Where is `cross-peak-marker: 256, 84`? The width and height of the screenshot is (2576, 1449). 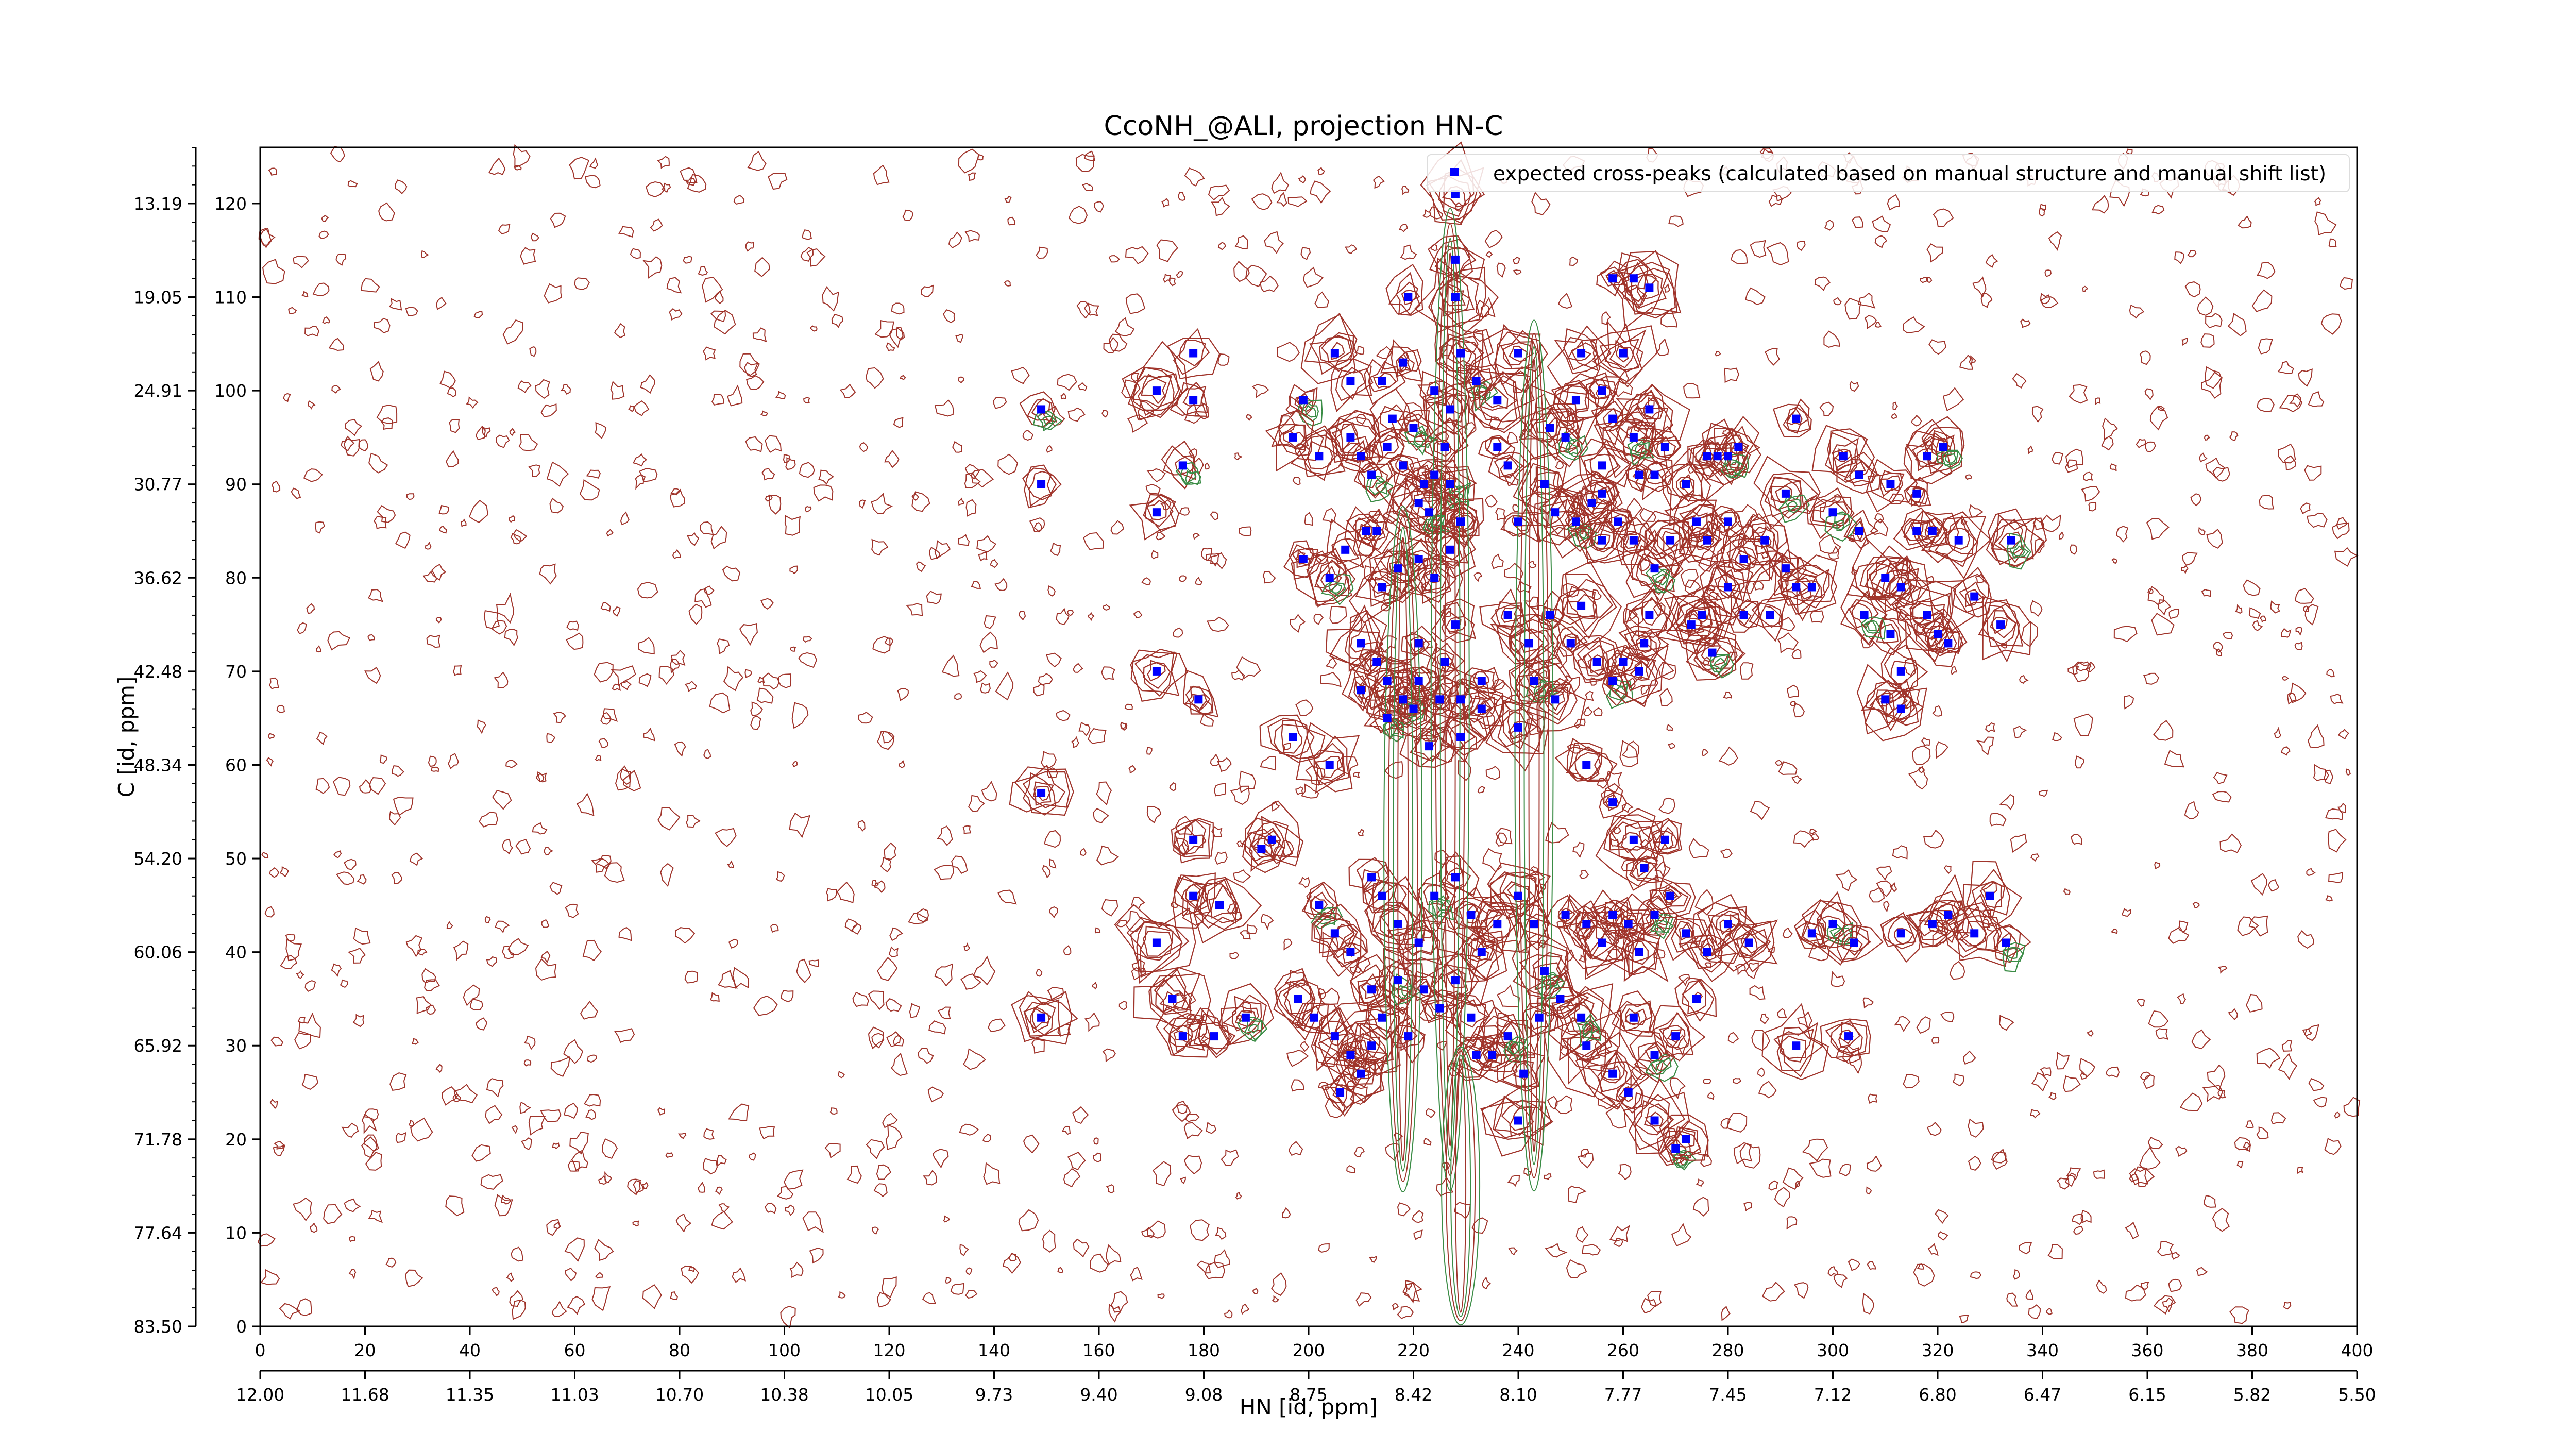 cross-peak-marker: 256, 84 is located at coordinates (1602, 540).